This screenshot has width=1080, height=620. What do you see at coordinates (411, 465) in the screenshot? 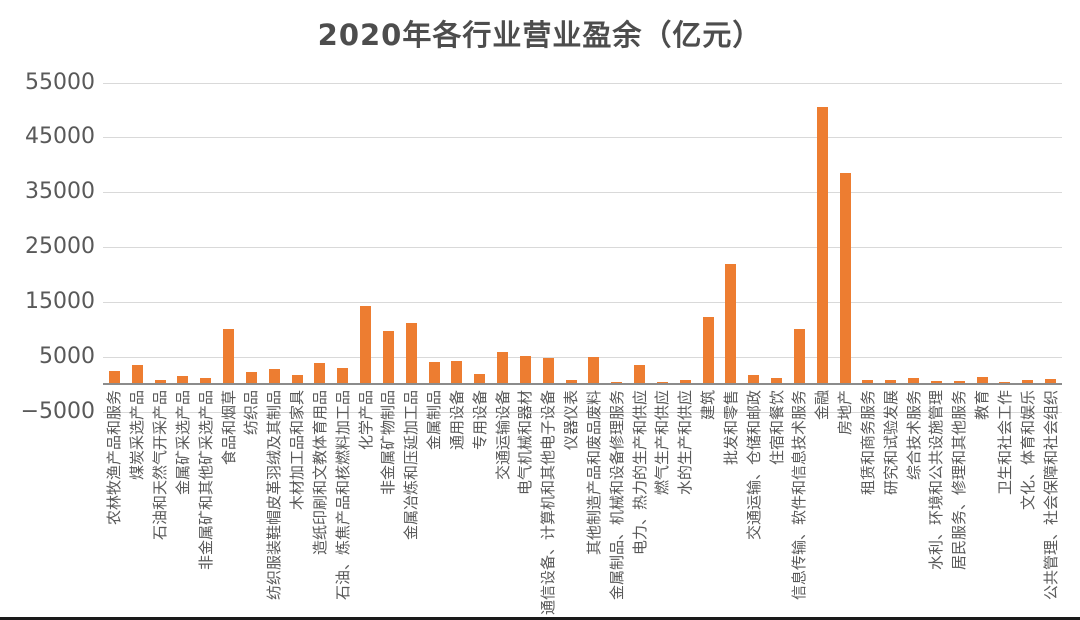
I see `x-tick-label: 金属冶炼和压延加工品` at bounding box center [411, 465].